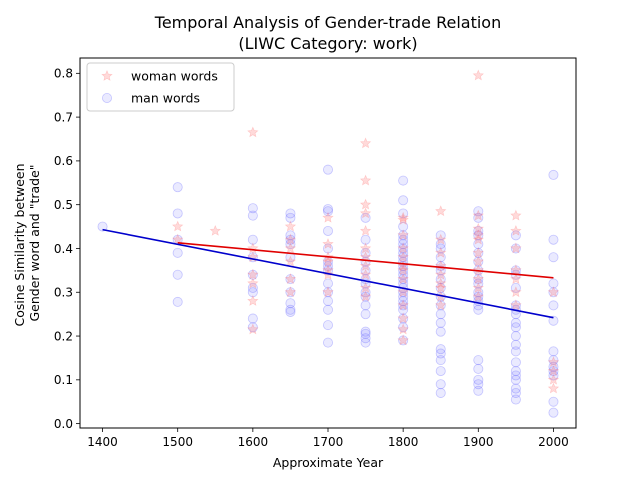 This screenshot has height=480, width=640. I want to click on y-tick-label: 0.3, so click(63, 293).